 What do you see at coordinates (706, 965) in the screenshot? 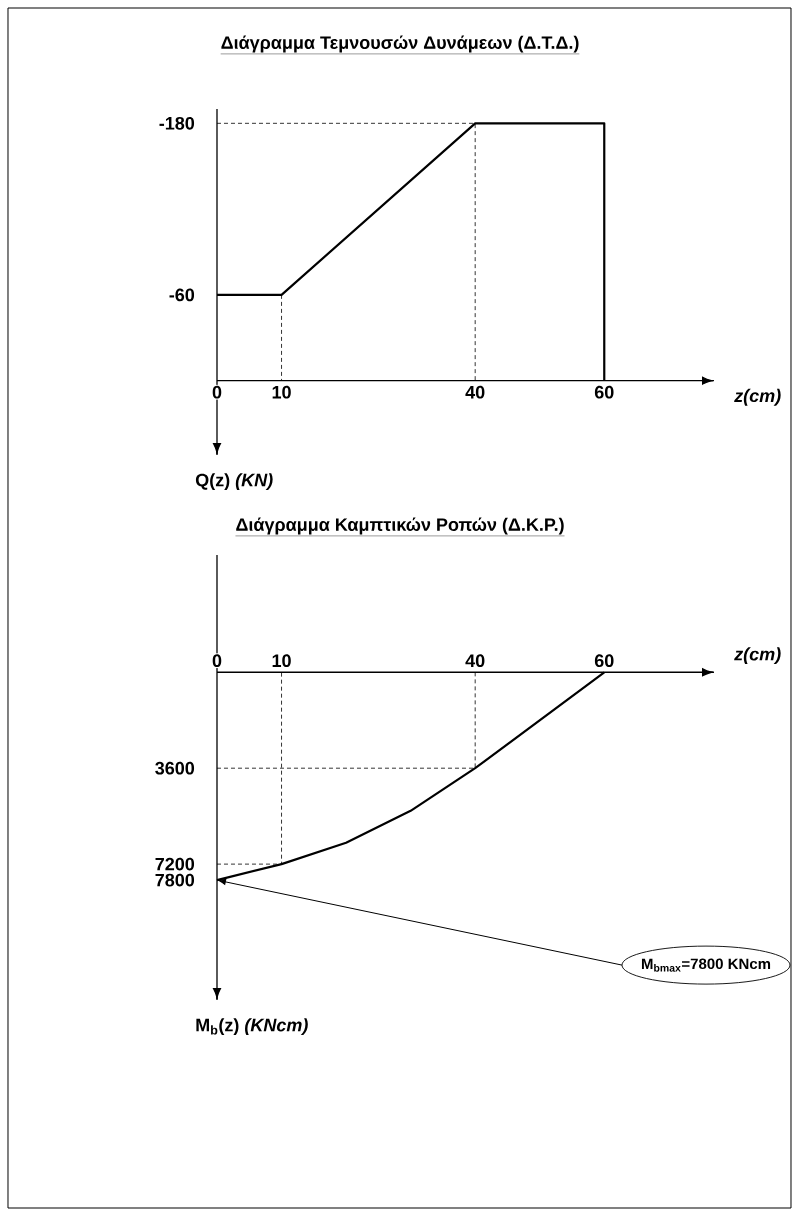
I see `annotation: M$_{bmax}$=7800 KNcm` at bounding box center [706, 965].